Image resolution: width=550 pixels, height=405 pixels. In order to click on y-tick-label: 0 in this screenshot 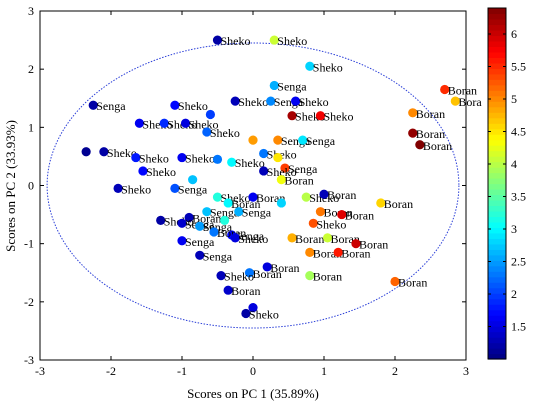, I will do `click(31, 186)`.